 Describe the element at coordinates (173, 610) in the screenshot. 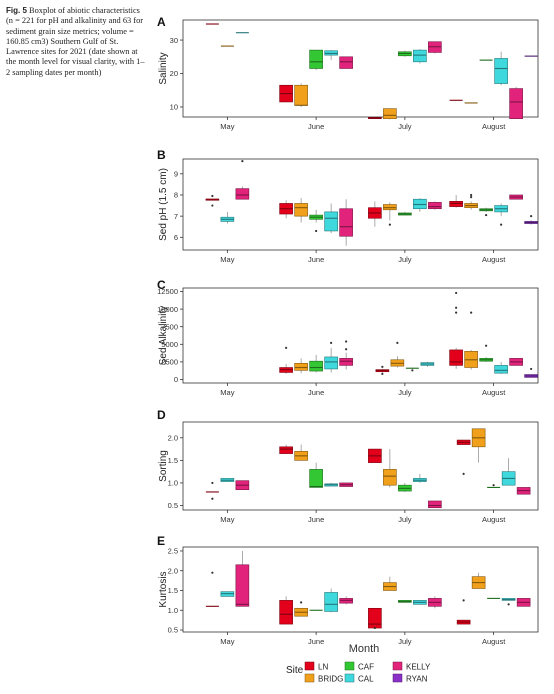

I see `y-tick-label: 1.0` at that location.